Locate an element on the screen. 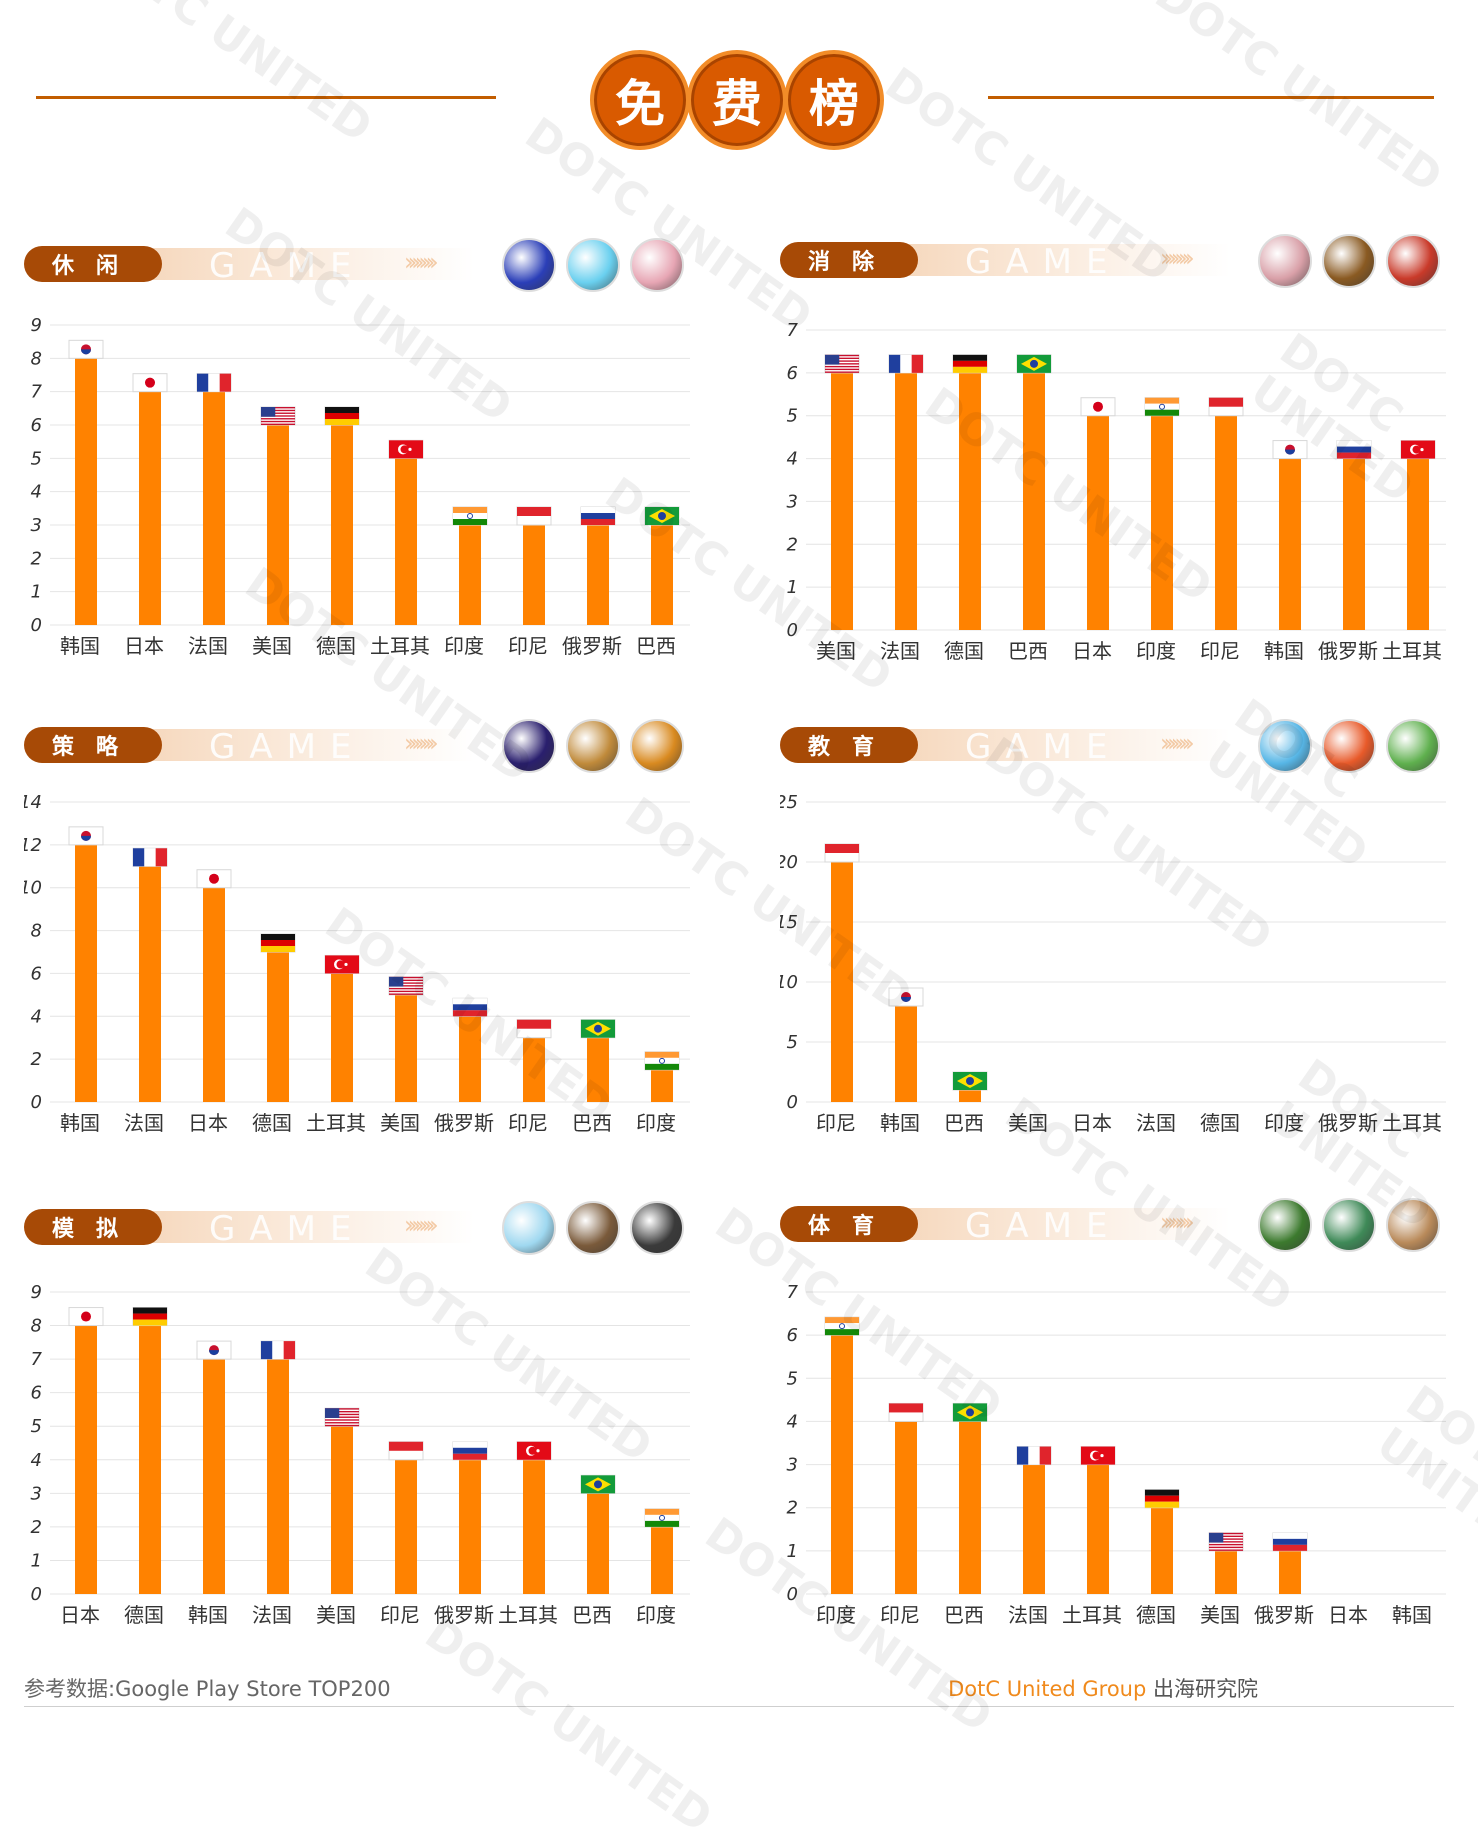 The height and width of the screenshot is (1843, 1478). y-tick-label: 3 is located at coordinates (792, 501).